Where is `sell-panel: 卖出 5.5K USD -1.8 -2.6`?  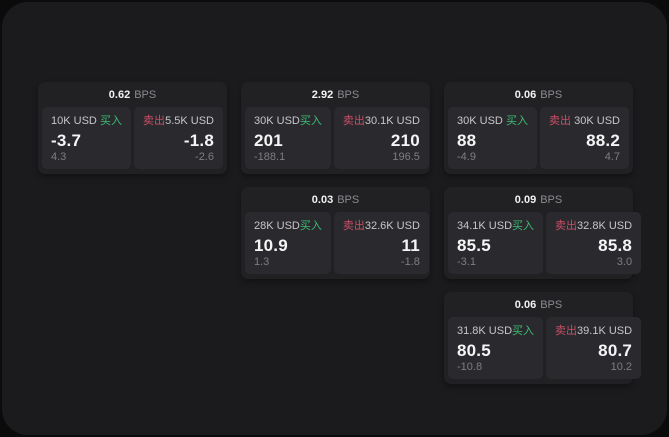 sell-panel: 卖出 5.5K USD -1.8 -2.6 is located at coordinates (178, 138).